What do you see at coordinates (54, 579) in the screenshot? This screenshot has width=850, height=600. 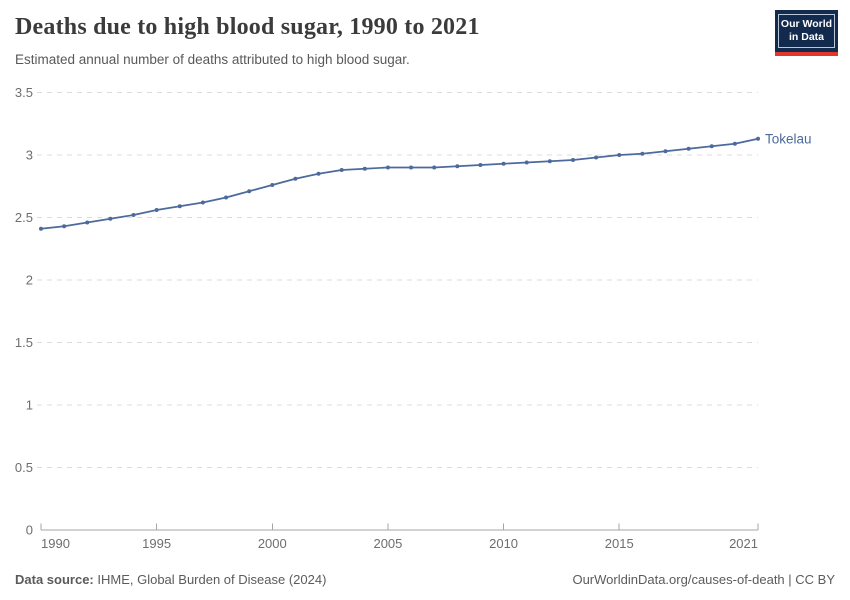 I see `data-source-label: Data source:` at bounding box center [54, 579].